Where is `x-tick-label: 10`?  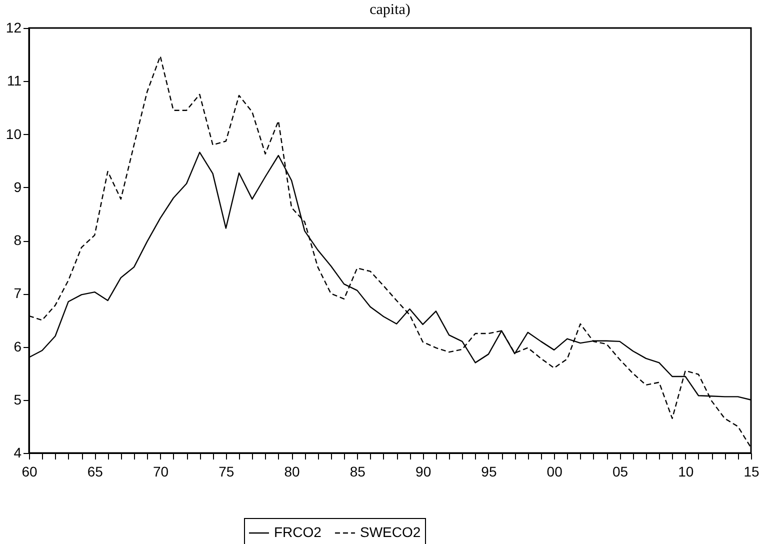 x-tick-label: 10 is located at coordinates (686, 472).